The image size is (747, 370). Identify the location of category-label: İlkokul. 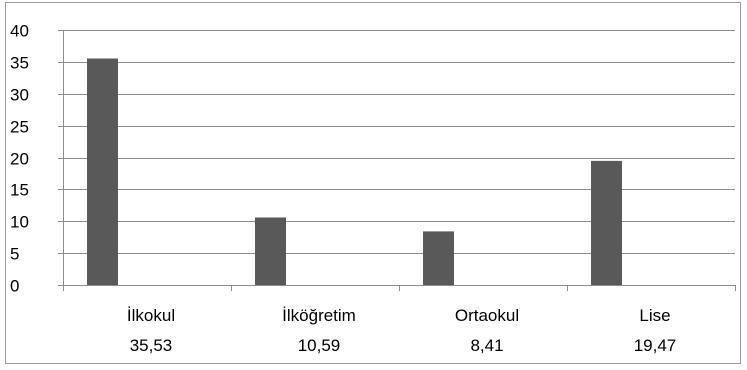
(151, 315).